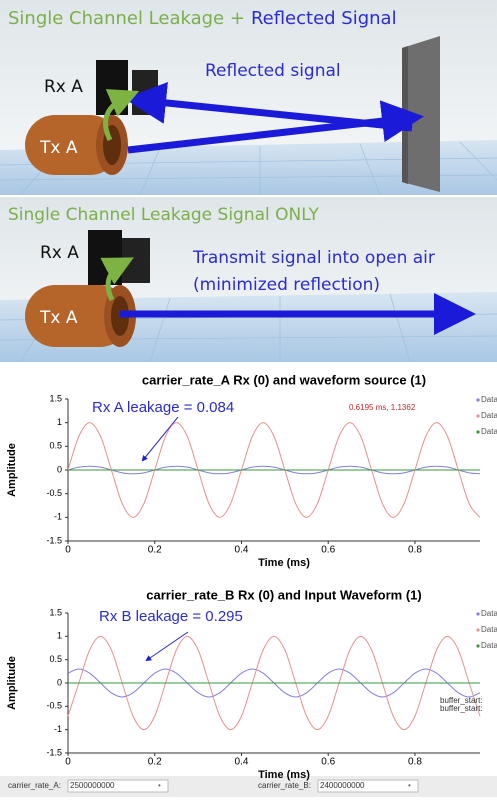 The image size is (497, 802). Describe the element at coordinates (382, 407) in the screenshot. I see `annotation: 0.6195 ms, 1.1362` at that location.